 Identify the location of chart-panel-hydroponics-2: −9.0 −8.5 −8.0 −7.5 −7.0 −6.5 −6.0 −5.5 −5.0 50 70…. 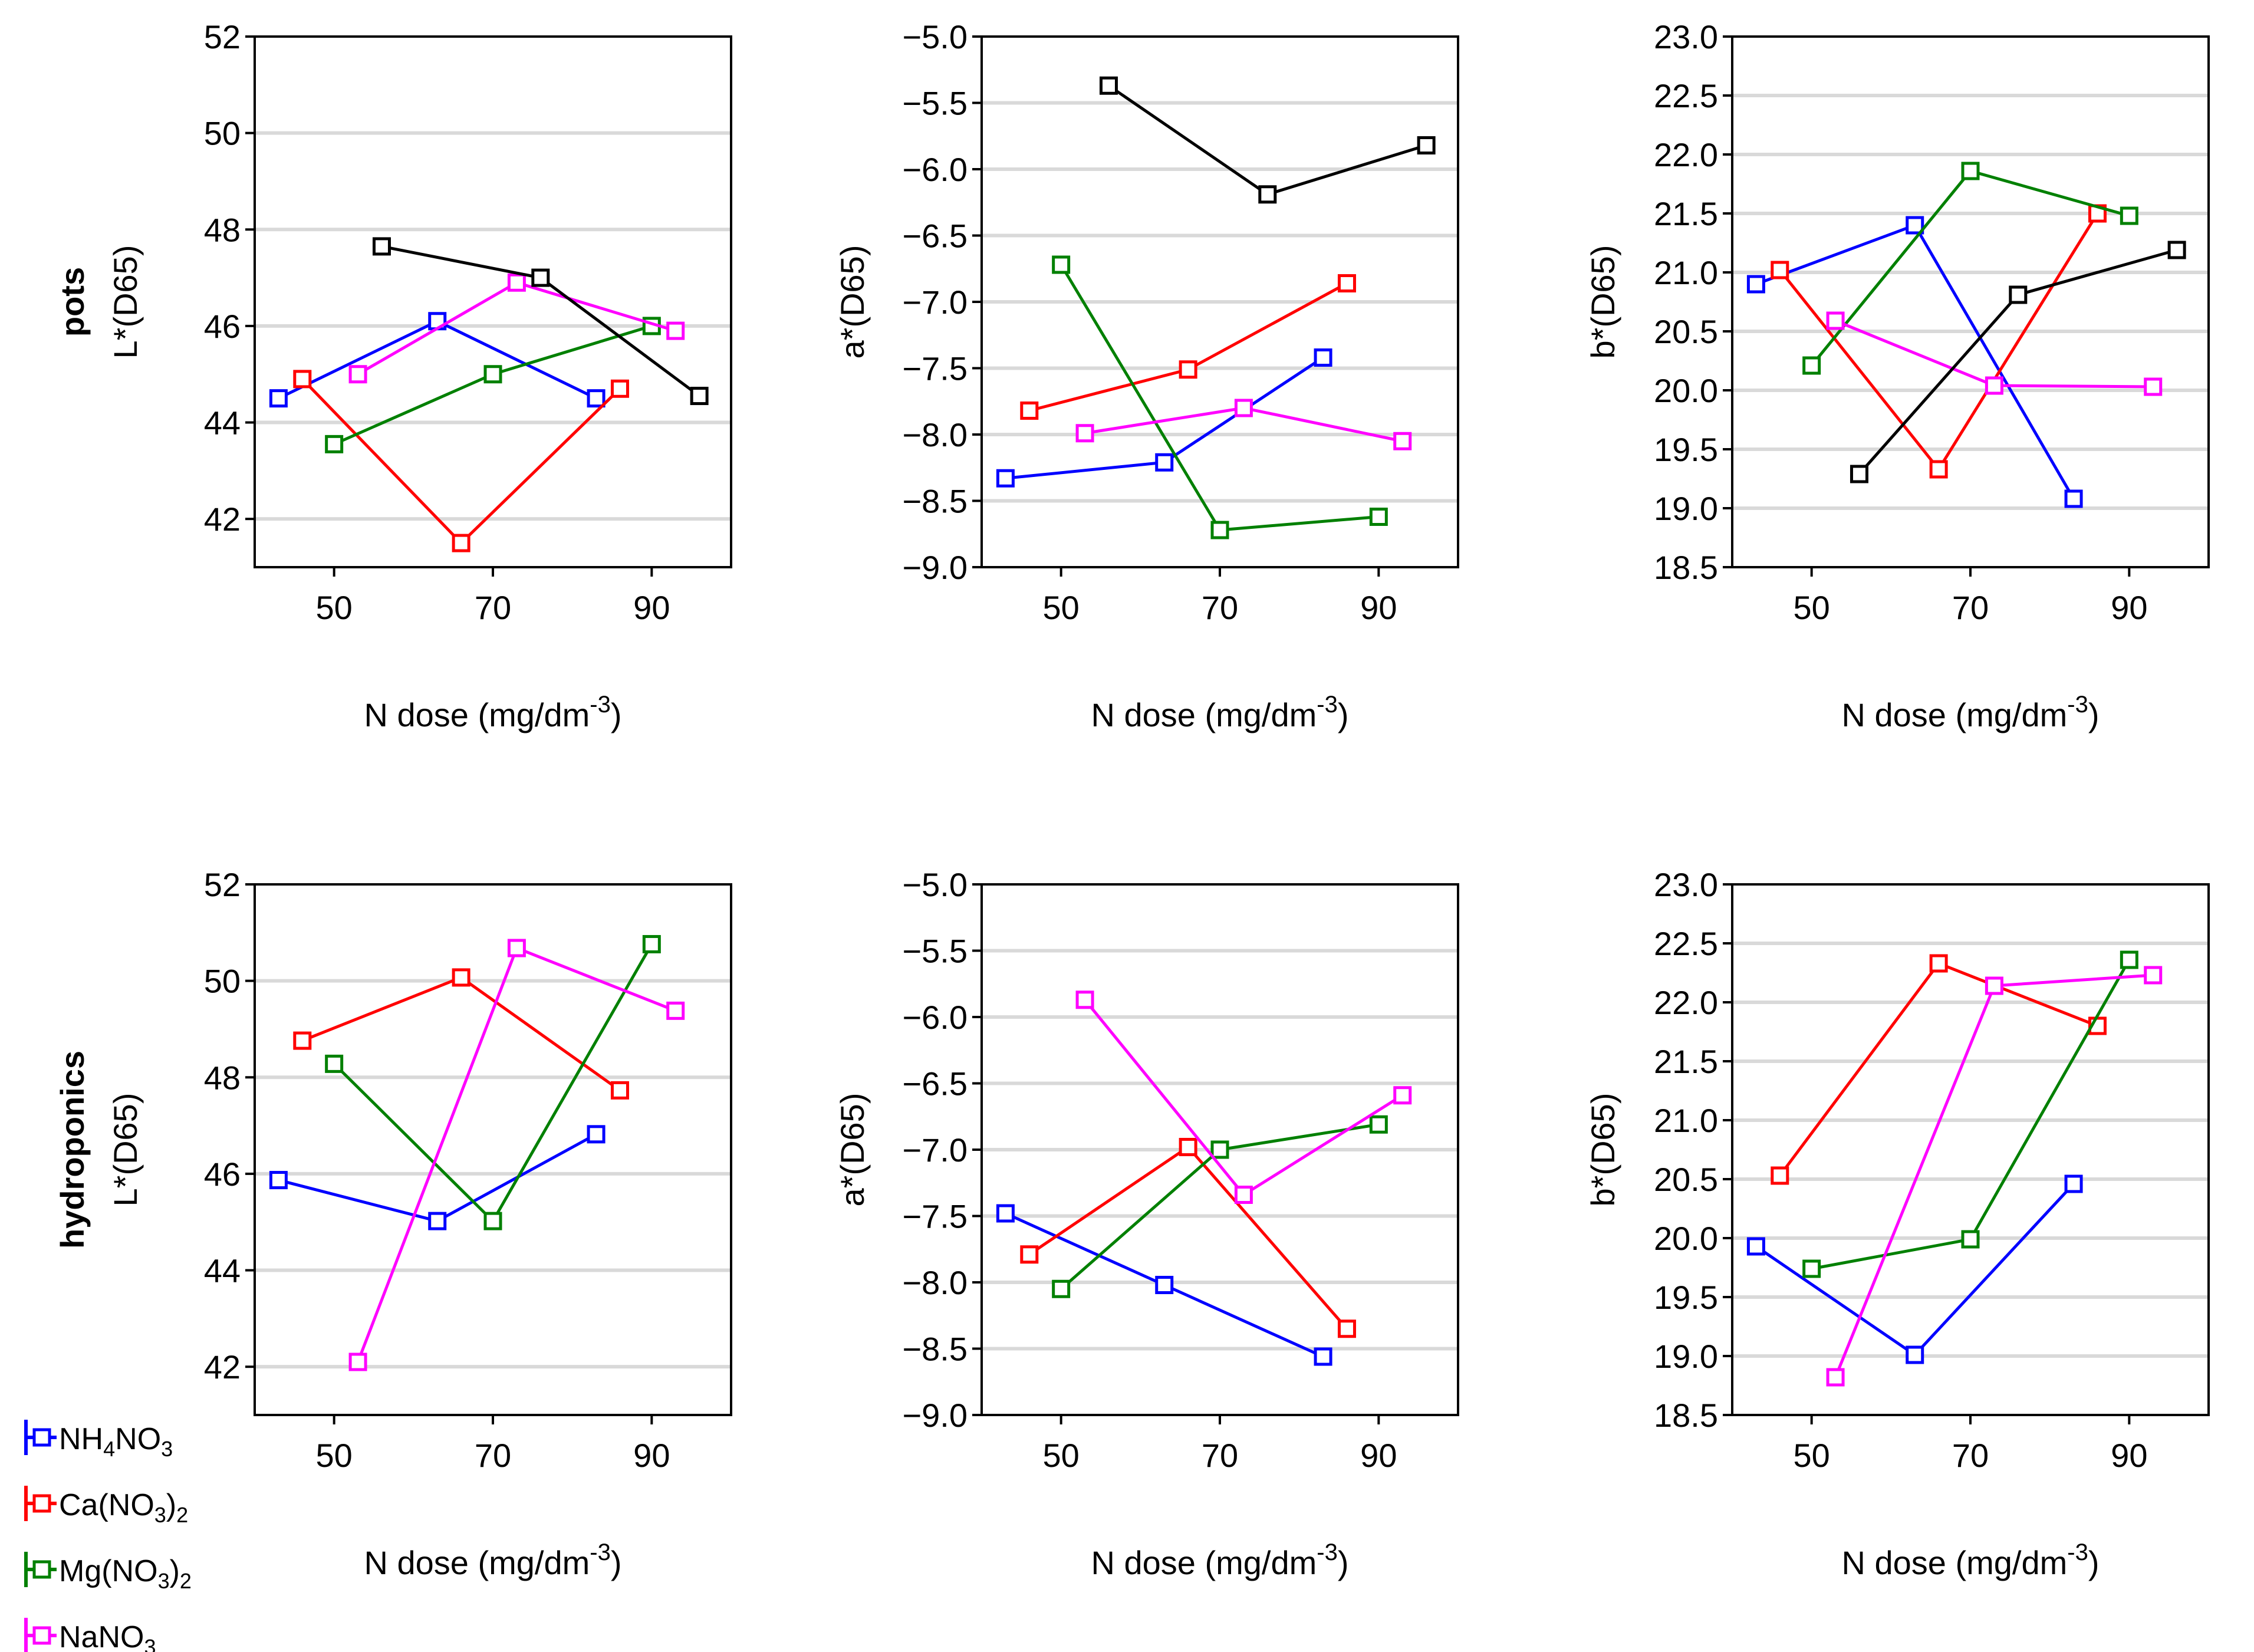
(1146, 1223).